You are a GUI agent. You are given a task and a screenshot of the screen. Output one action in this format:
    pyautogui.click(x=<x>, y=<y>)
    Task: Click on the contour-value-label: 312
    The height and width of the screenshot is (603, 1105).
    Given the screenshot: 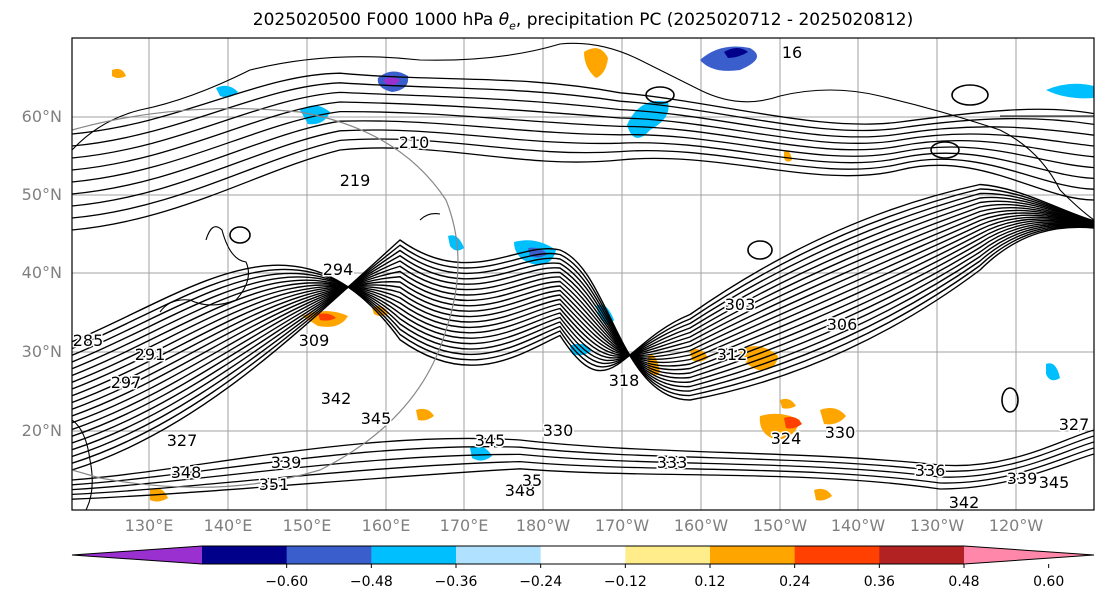 What is the action you would take?
    pyautogui.click(x=732, y=354)
    